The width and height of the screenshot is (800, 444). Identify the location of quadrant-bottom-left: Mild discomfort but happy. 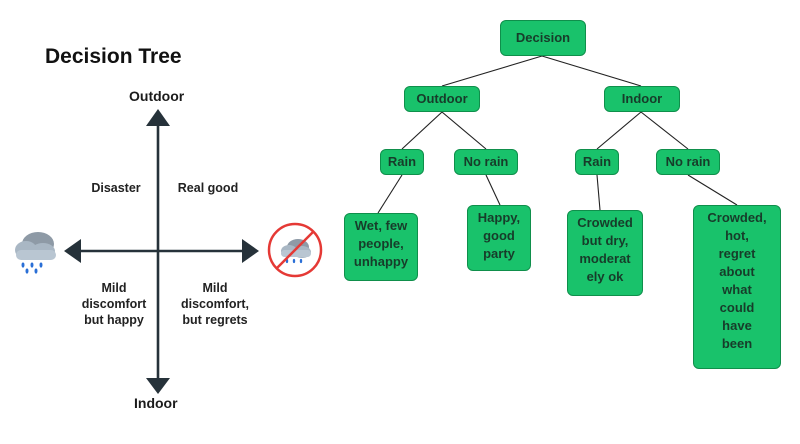
(114, 304).